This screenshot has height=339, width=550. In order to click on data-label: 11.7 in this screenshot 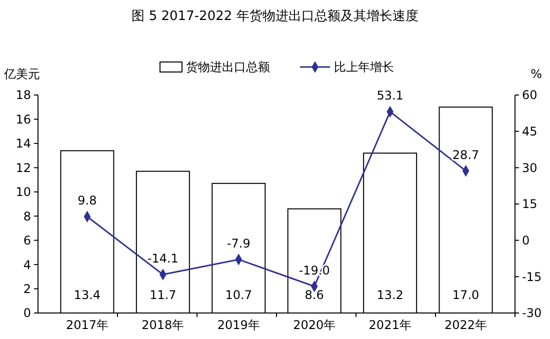, I will do `click(163, 295)`.